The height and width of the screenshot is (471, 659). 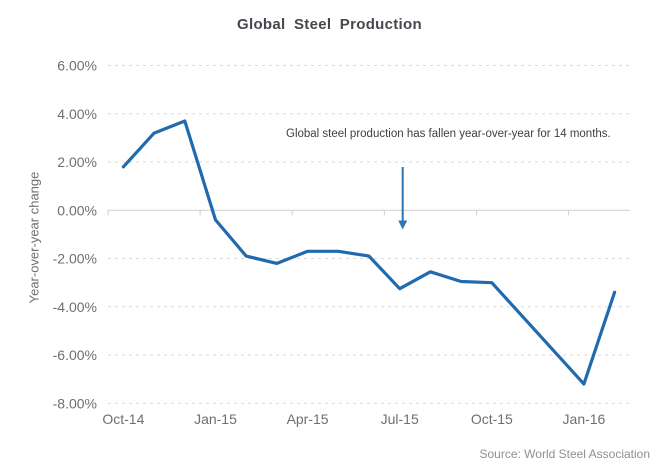 I want to click on y-tick-label: 4.00%, so click(x=77, y=114).